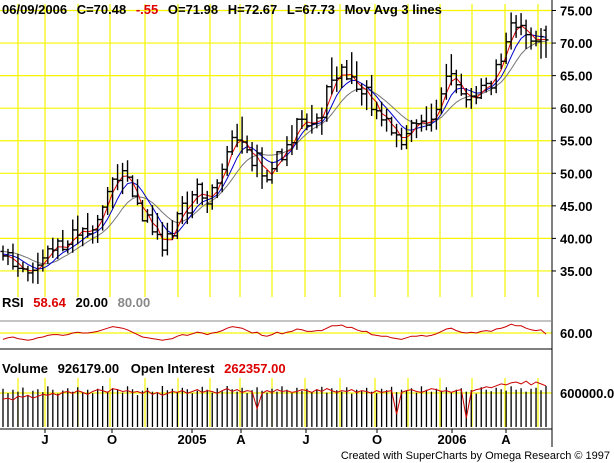 The height and width of the screenshot is (463, 614). What do you see at coordinates (587, 393) in the screenshot?
I see `volume-y-tick-label: 600000.00` at bounding box center [587, 393].